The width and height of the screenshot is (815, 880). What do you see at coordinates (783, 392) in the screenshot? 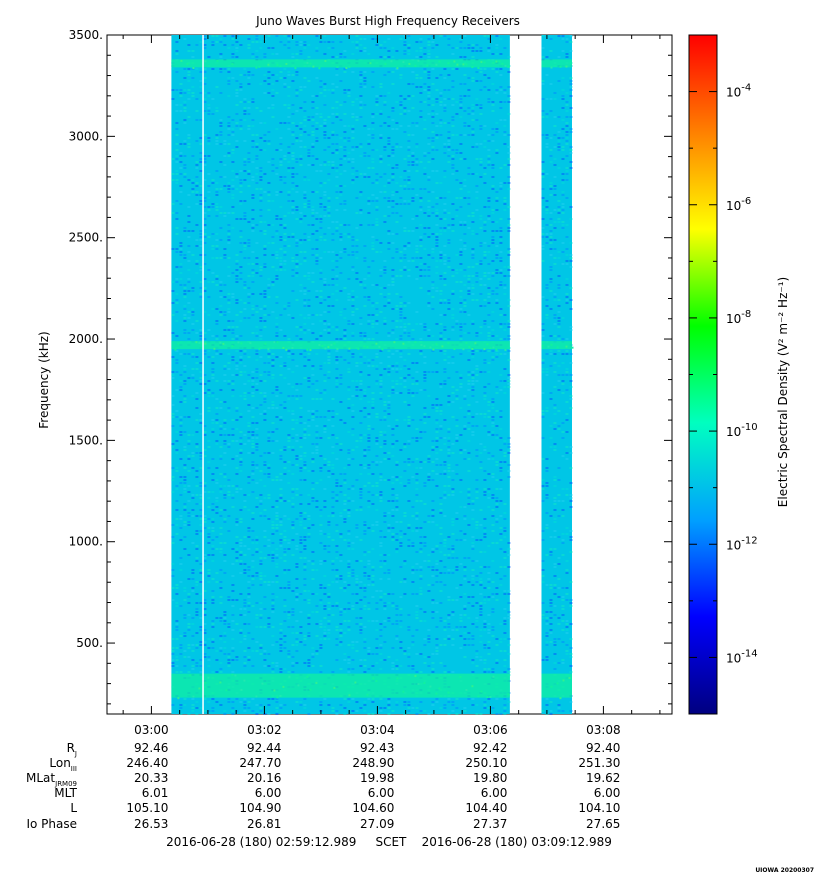
I see `colorbar-label: Electric Spectral Density (V² m⁻² Hz⁻¹)` at bounding box center [783, 392].